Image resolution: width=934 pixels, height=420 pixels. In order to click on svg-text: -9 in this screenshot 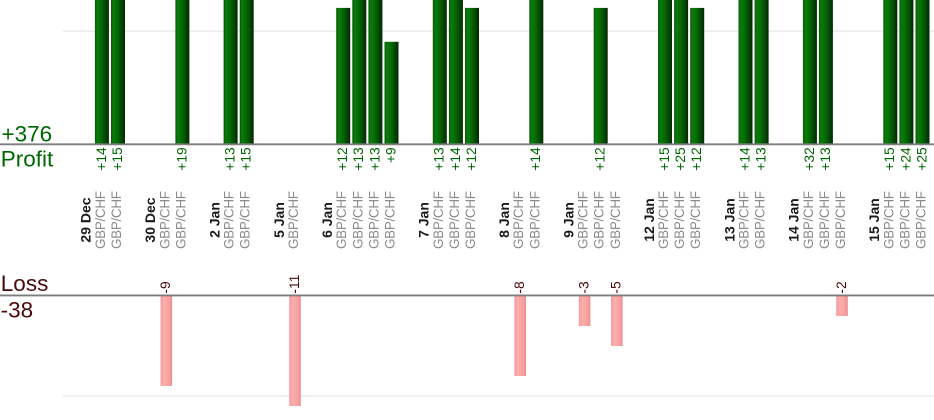, I will do `click(165, 287)`.